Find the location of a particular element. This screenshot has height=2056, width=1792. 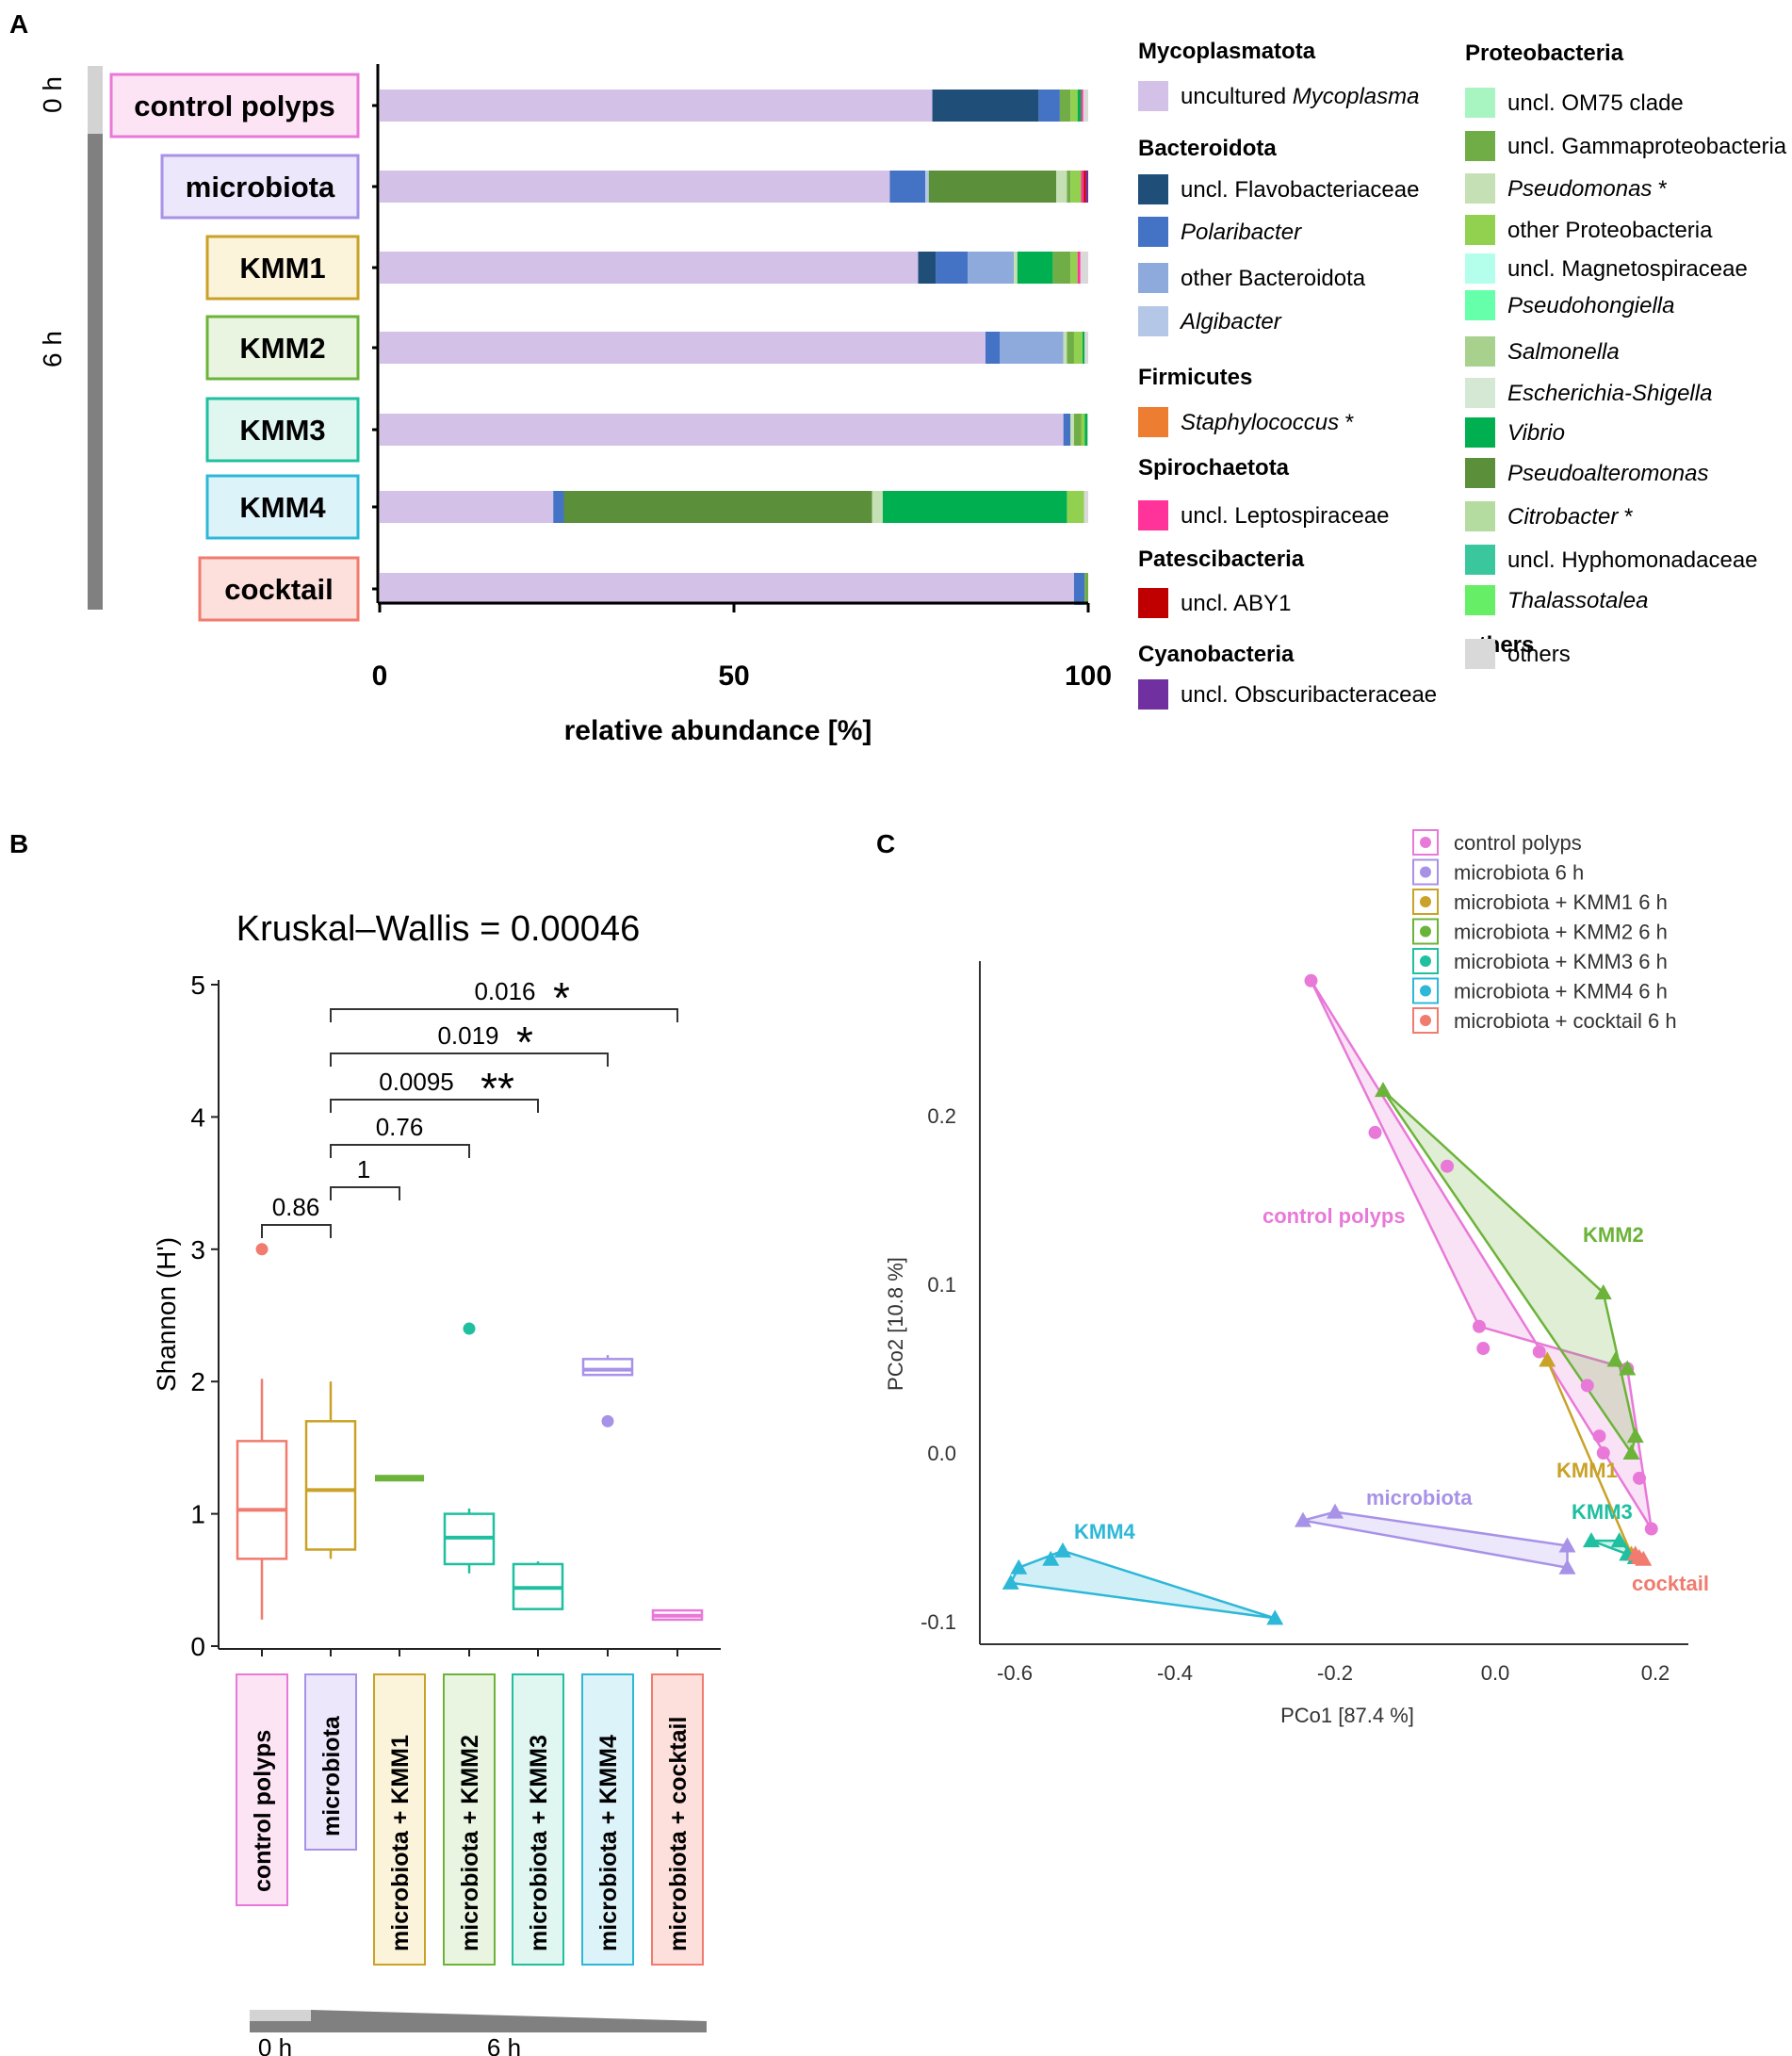

category-label: microbiota + KMM2 is located at coordinates (470, 1843).